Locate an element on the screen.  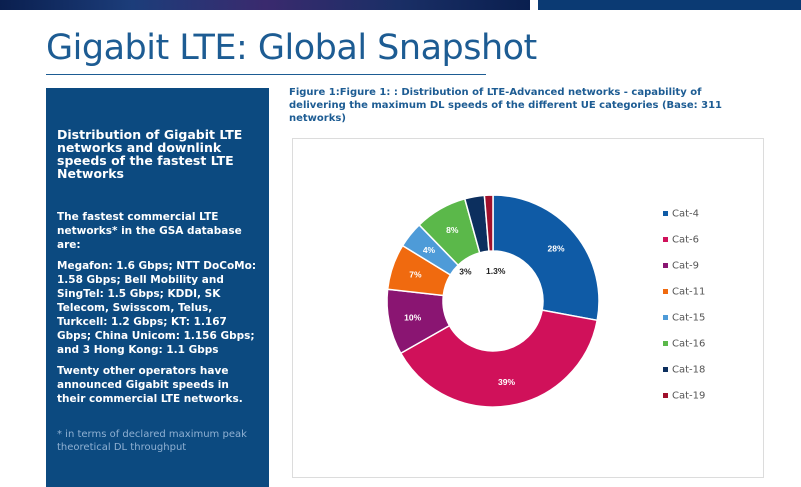
data-label-cat-18: 3% is located at coordinates (465, 271).